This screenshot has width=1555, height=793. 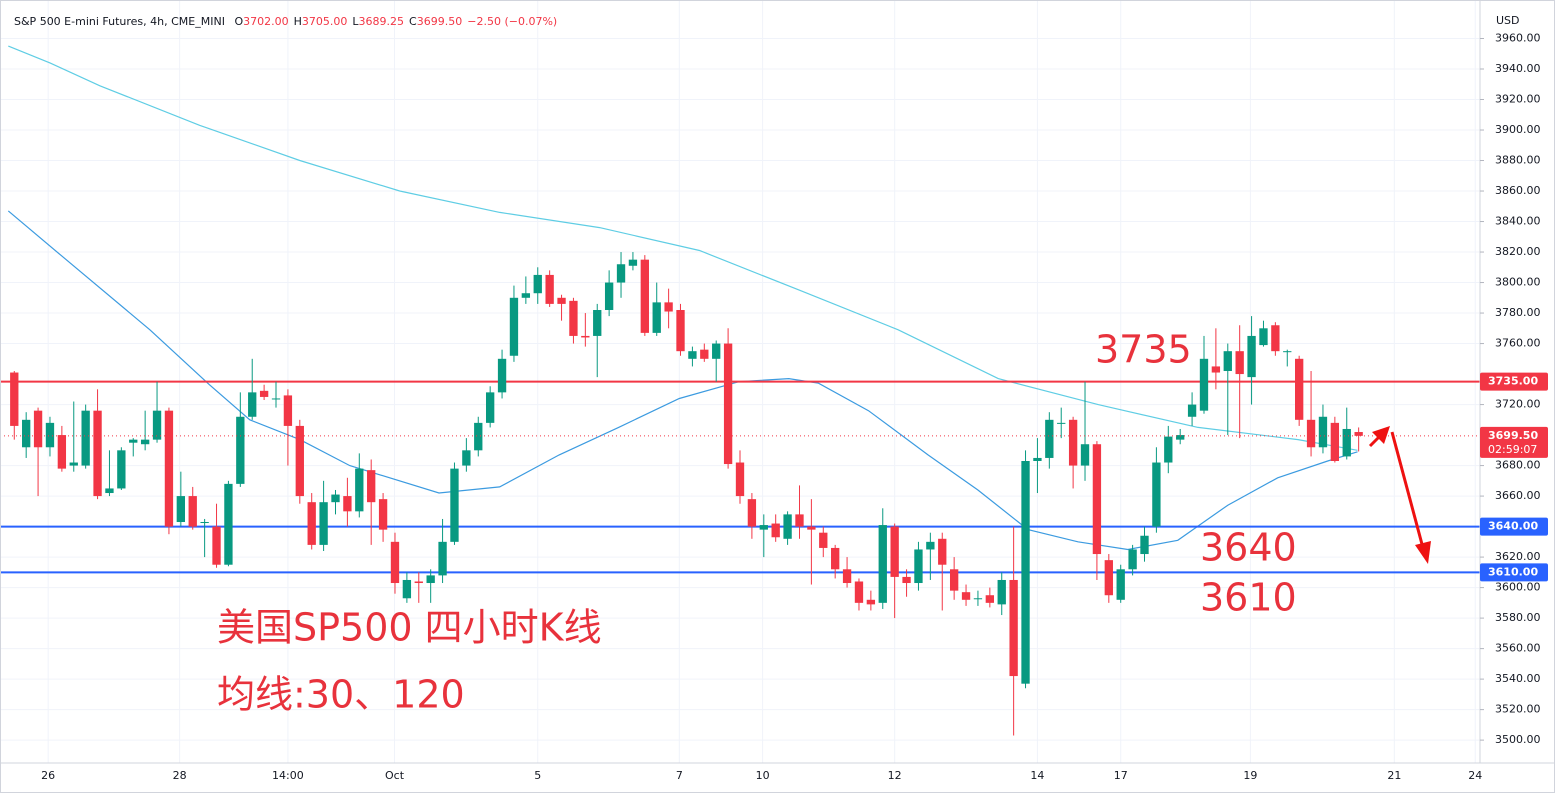 What do you see at coordinates (119, 21) in the screenshot?
I see `symbol: S&P 500 E-mini Futures, 4h, CME_MINI` at bounding box center [119, 21].